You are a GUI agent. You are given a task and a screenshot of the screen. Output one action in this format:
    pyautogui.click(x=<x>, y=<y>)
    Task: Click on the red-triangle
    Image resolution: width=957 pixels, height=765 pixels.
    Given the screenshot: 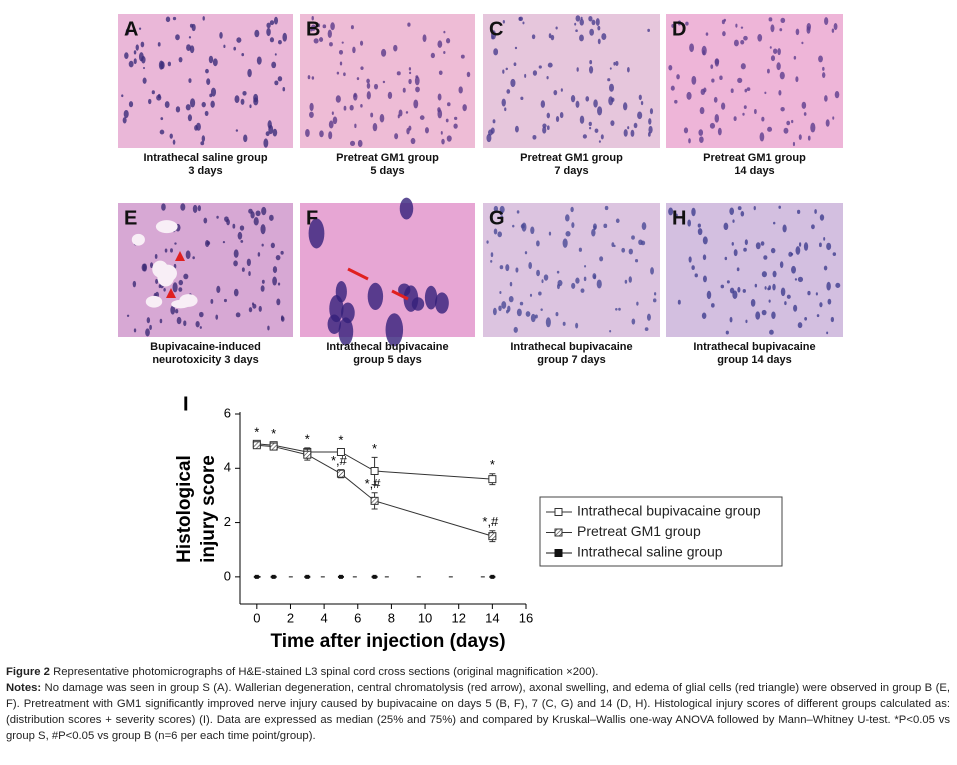 What is the action you would take?
    pyautogui.click(x=171, y=293)
    